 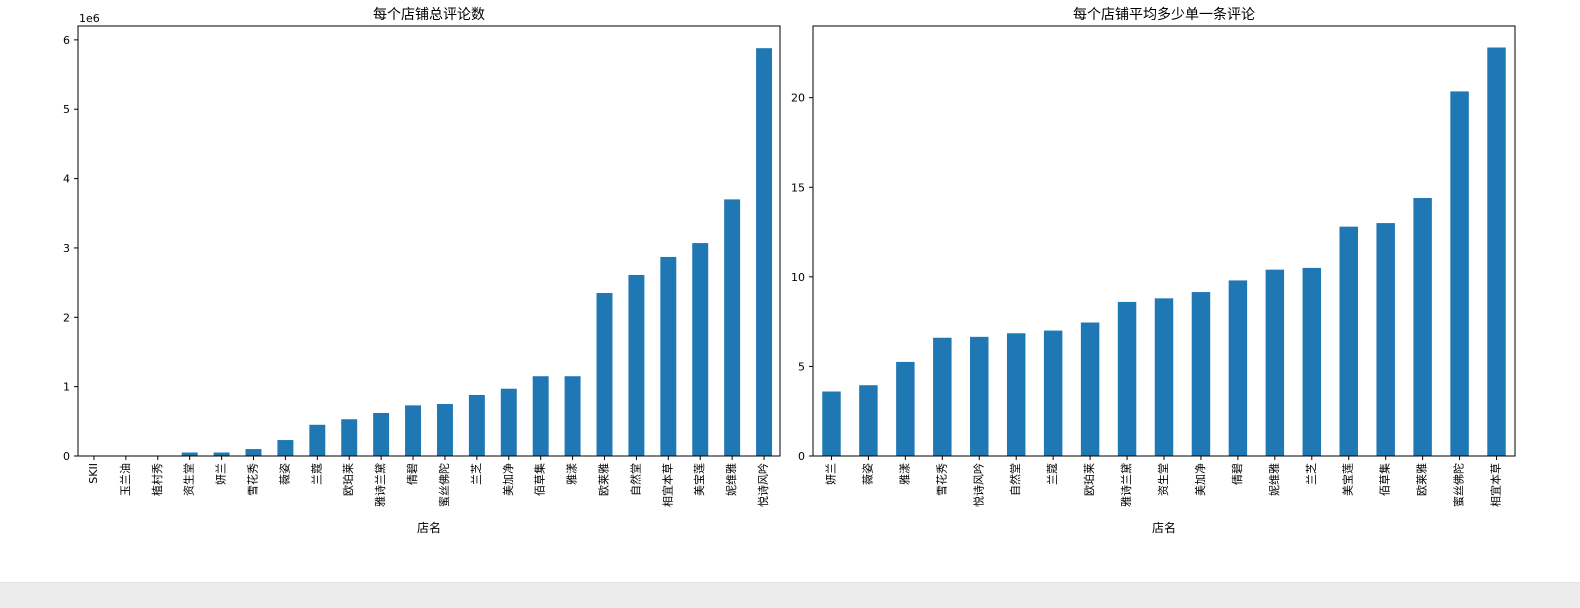 I want to click on x-tick-label: 蜜丝佛陀, so click(x=1459, y=485).